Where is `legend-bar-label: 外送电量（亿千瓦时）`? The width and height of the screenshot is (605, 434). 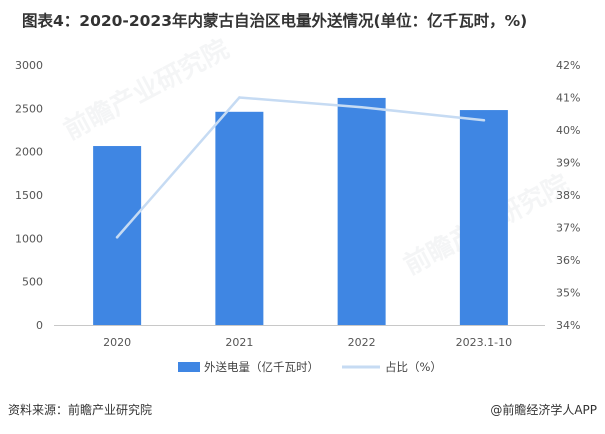 legend-bar-label: 外送电量（亿千瓦时） is located at coordinates (261, 367).